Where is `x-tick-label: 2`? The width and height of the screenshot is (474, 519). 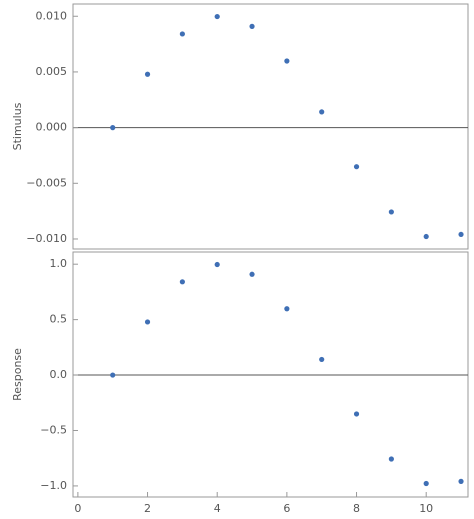 x-tick-label: 2 is located at coordinates (147, 508).